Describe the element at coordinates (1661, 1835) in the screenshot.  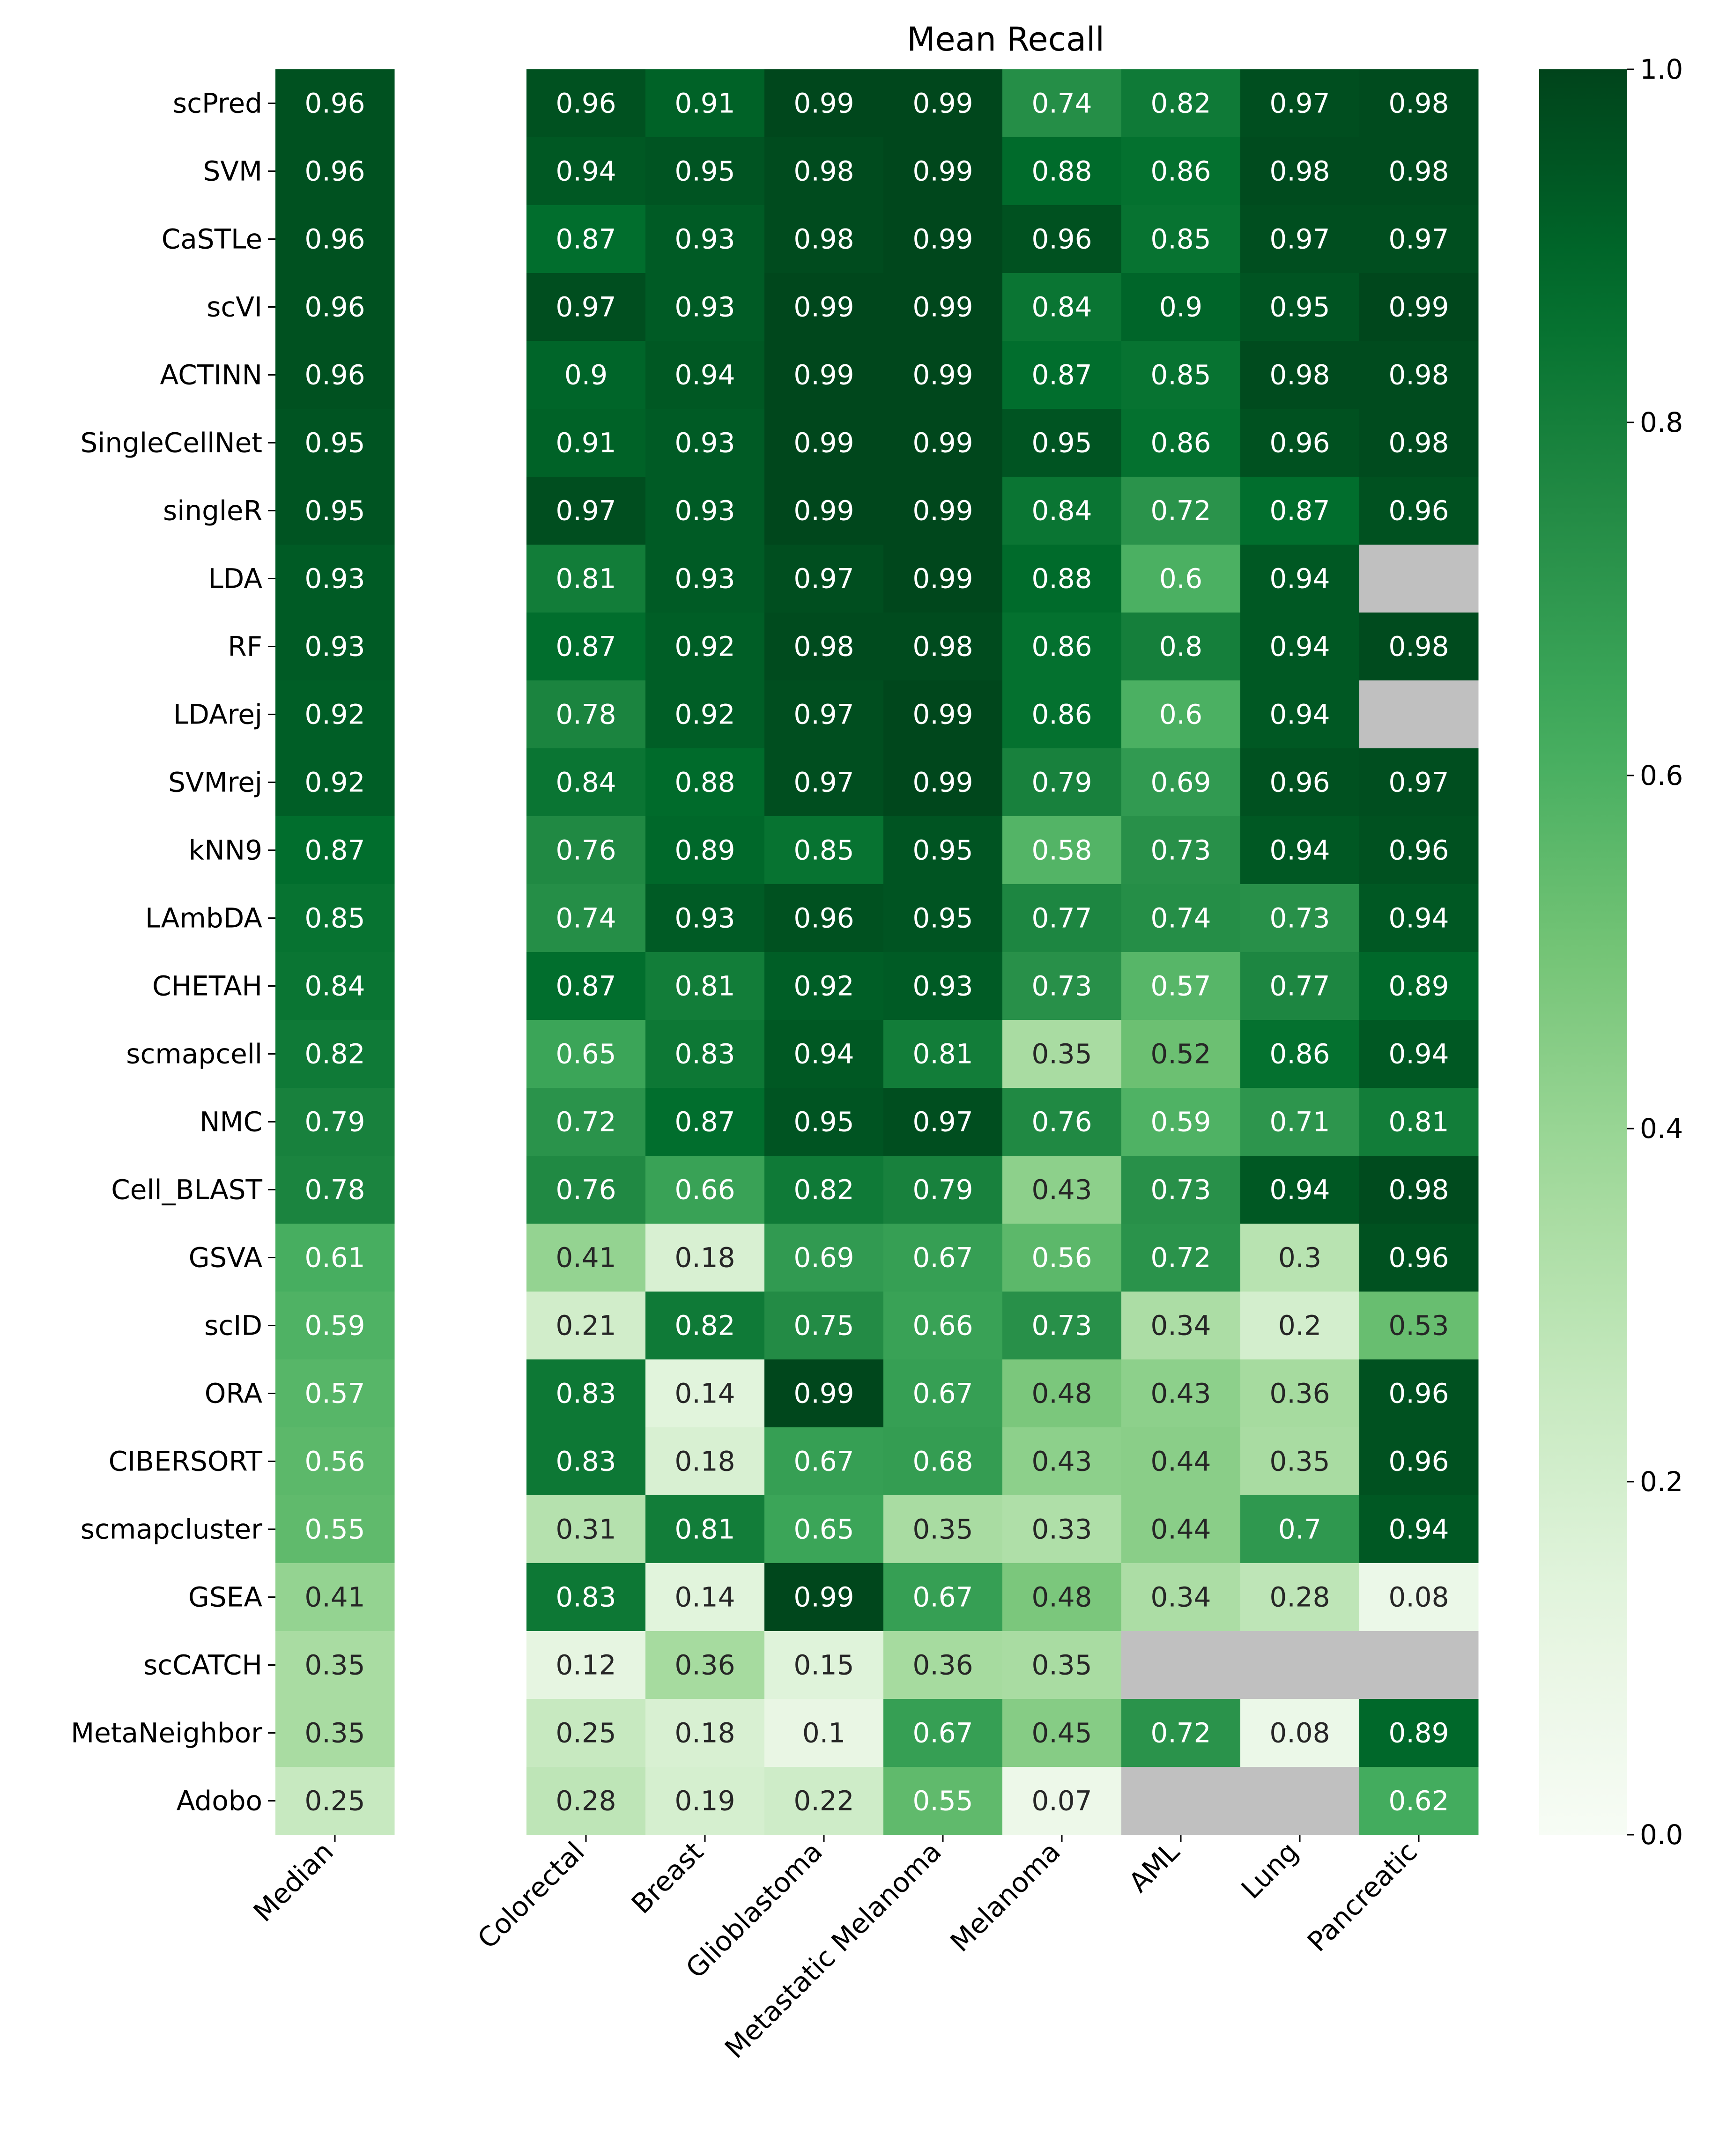
I see `colorbar-tick-label: 0.0` at that location.